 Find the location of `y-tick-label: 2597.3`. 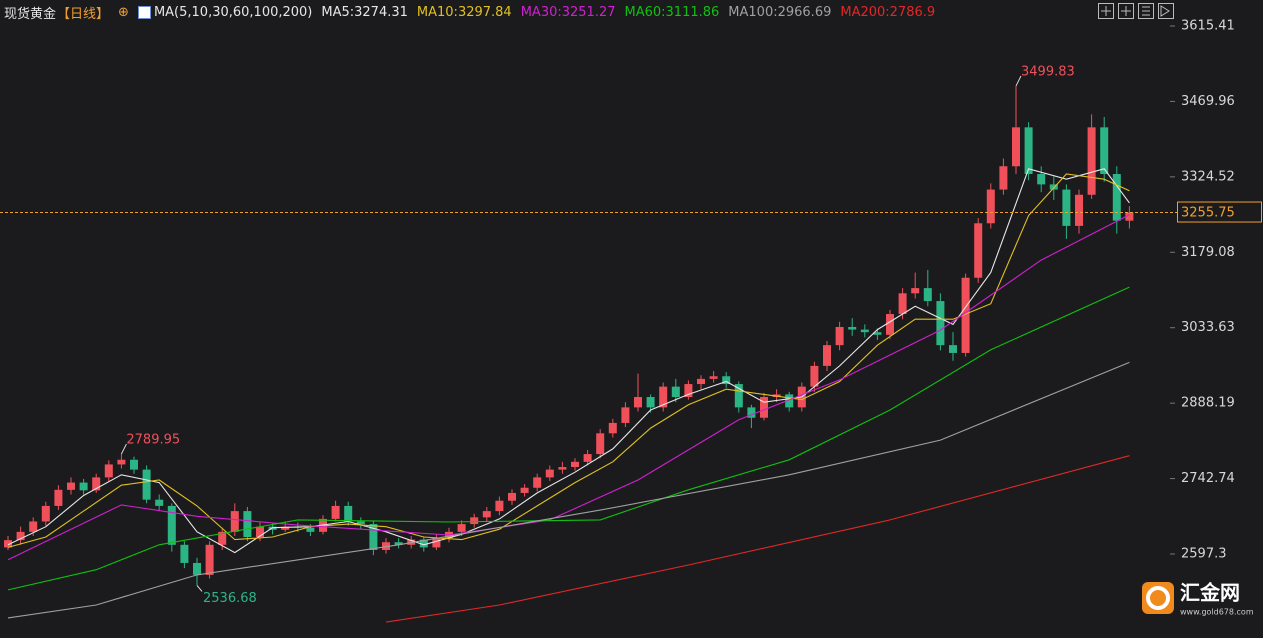

y-tick-label: 2597.3 is located at coordinates (1204, 553).